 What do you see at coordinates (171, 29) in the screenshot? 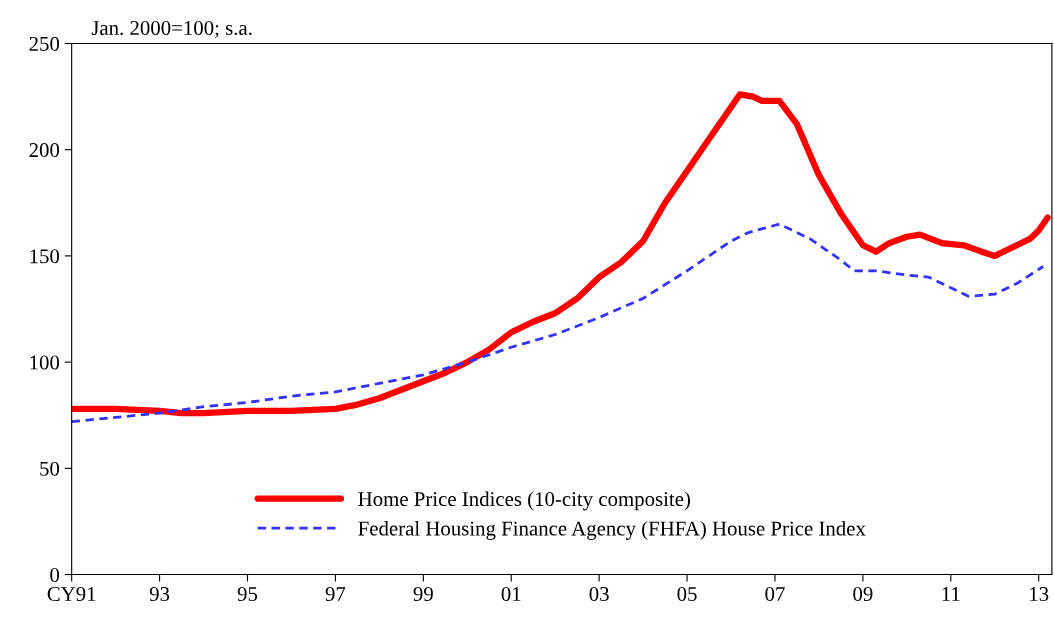
I see `chart-title: Jan. 2000=100; s.a.` at bounding box center [171, 29].